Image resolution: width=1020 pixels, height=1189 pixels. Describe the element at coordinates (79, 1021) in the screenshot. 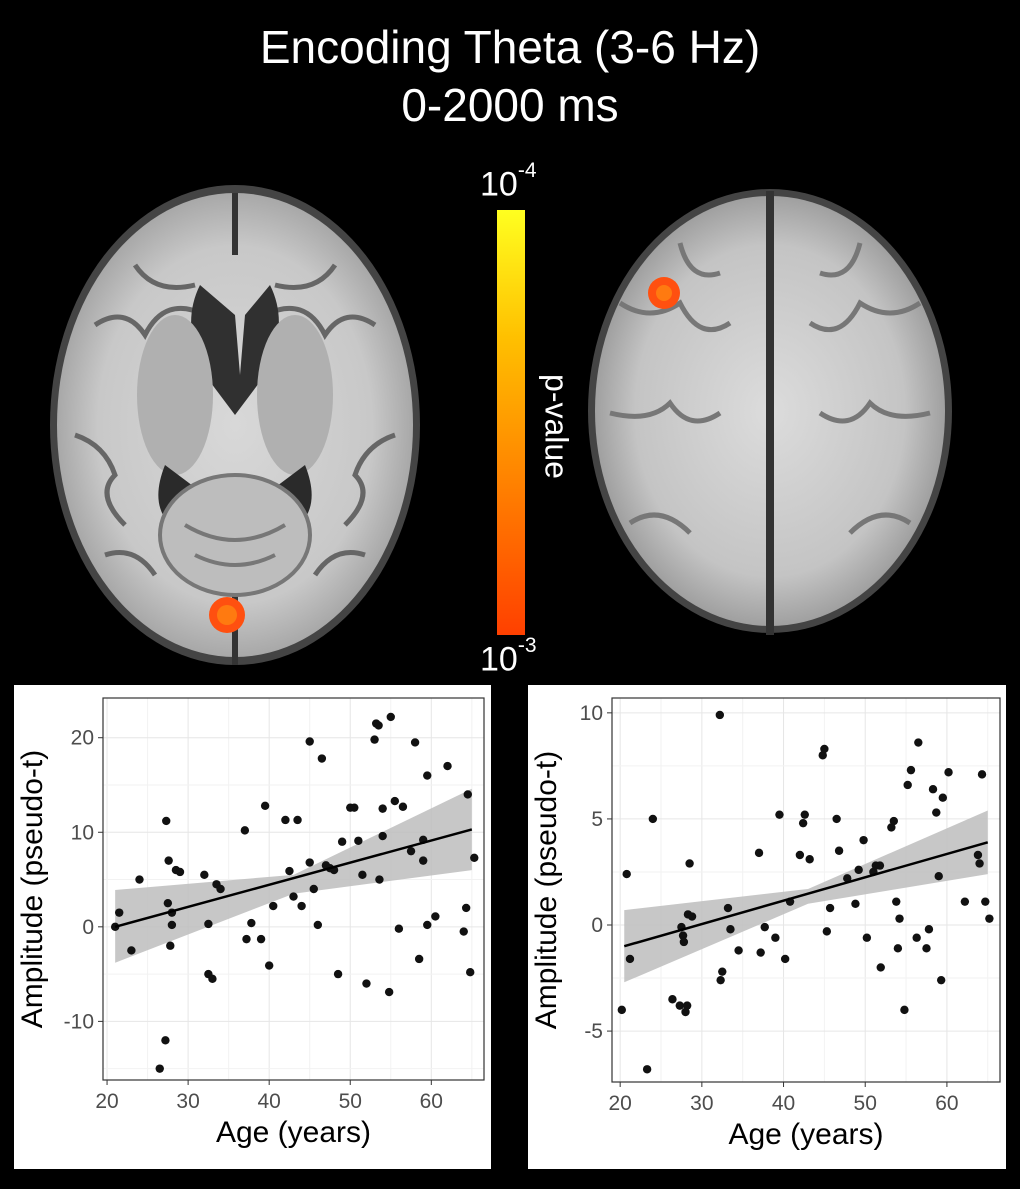

I see `y-tick-label: -10` at that location.